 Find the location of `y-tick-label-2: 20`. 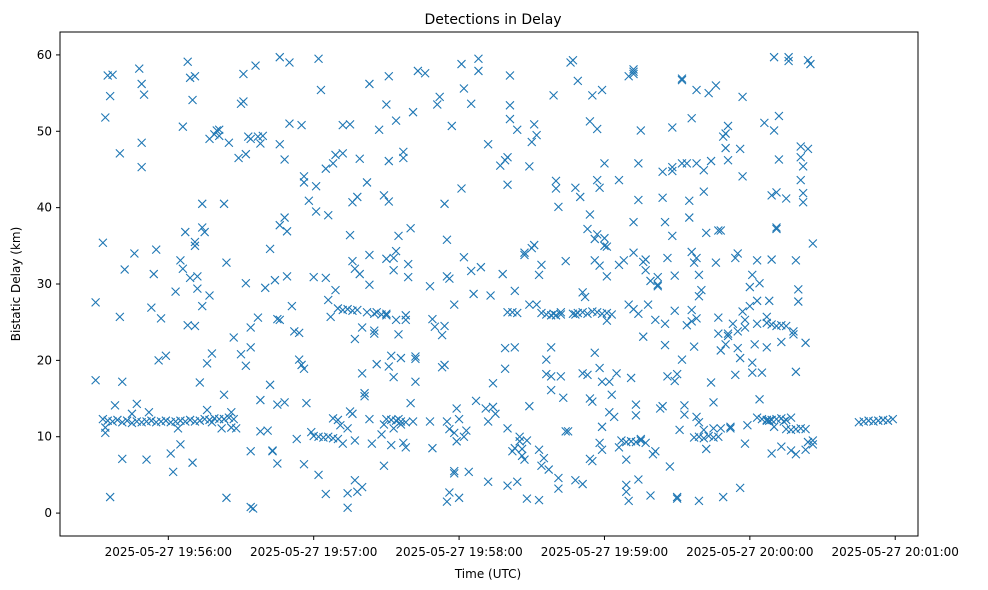

y-tick-label-2: 20 is located at coordinates (44, 360).